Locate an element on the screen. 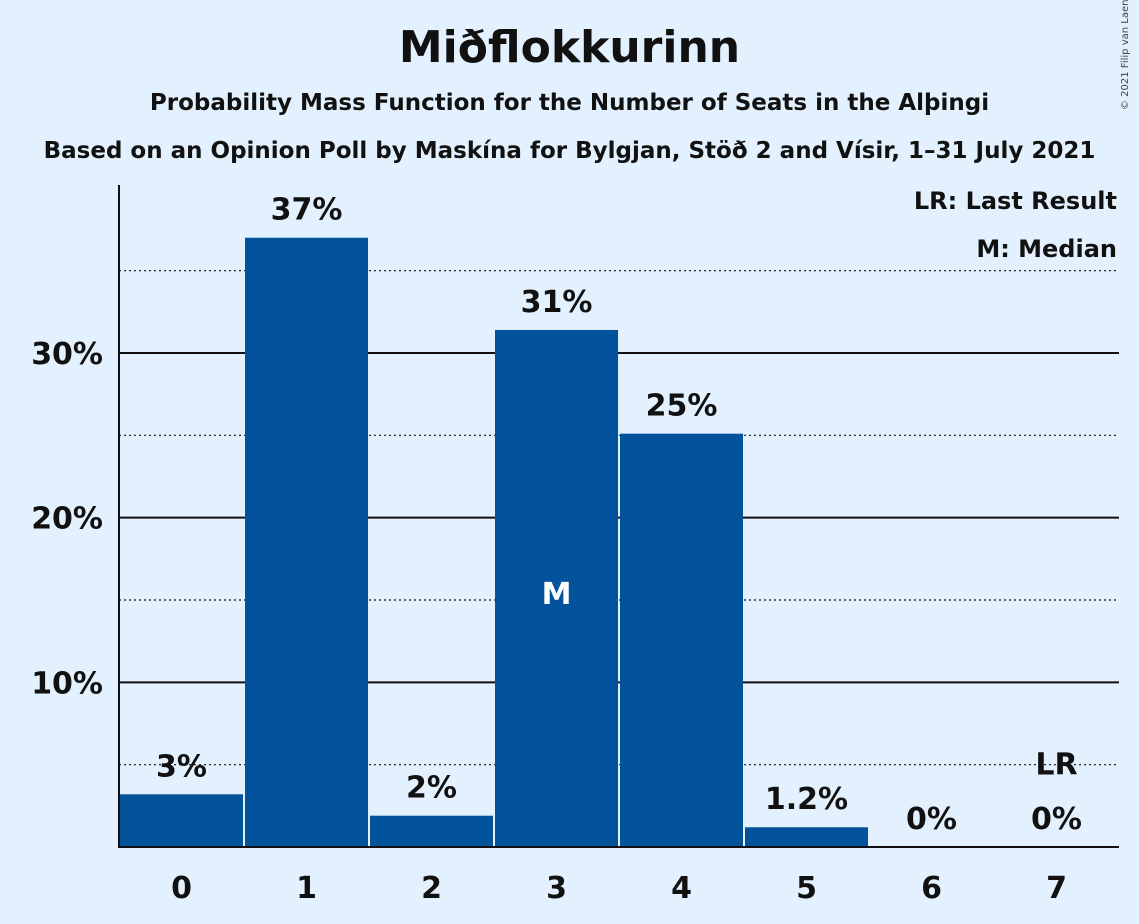 The height and width of the screenshot is (924, 1139). legend: LR: Last Result M: Median is located at coordinates (1015, 225).